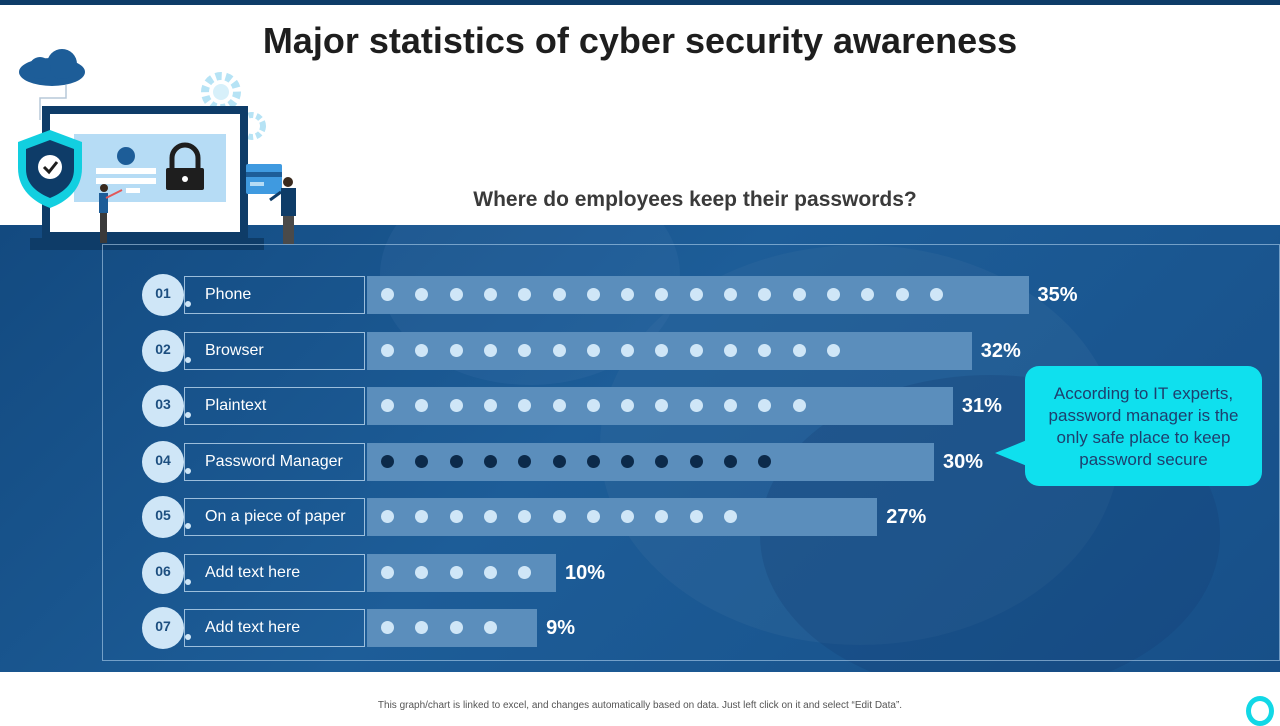 The height and width of the screenshot is (726, 1280). What do you see at coordinates (163, 295) in the screenshot?
I see `row-number-badge: 01` at bounding box center [163, 295].